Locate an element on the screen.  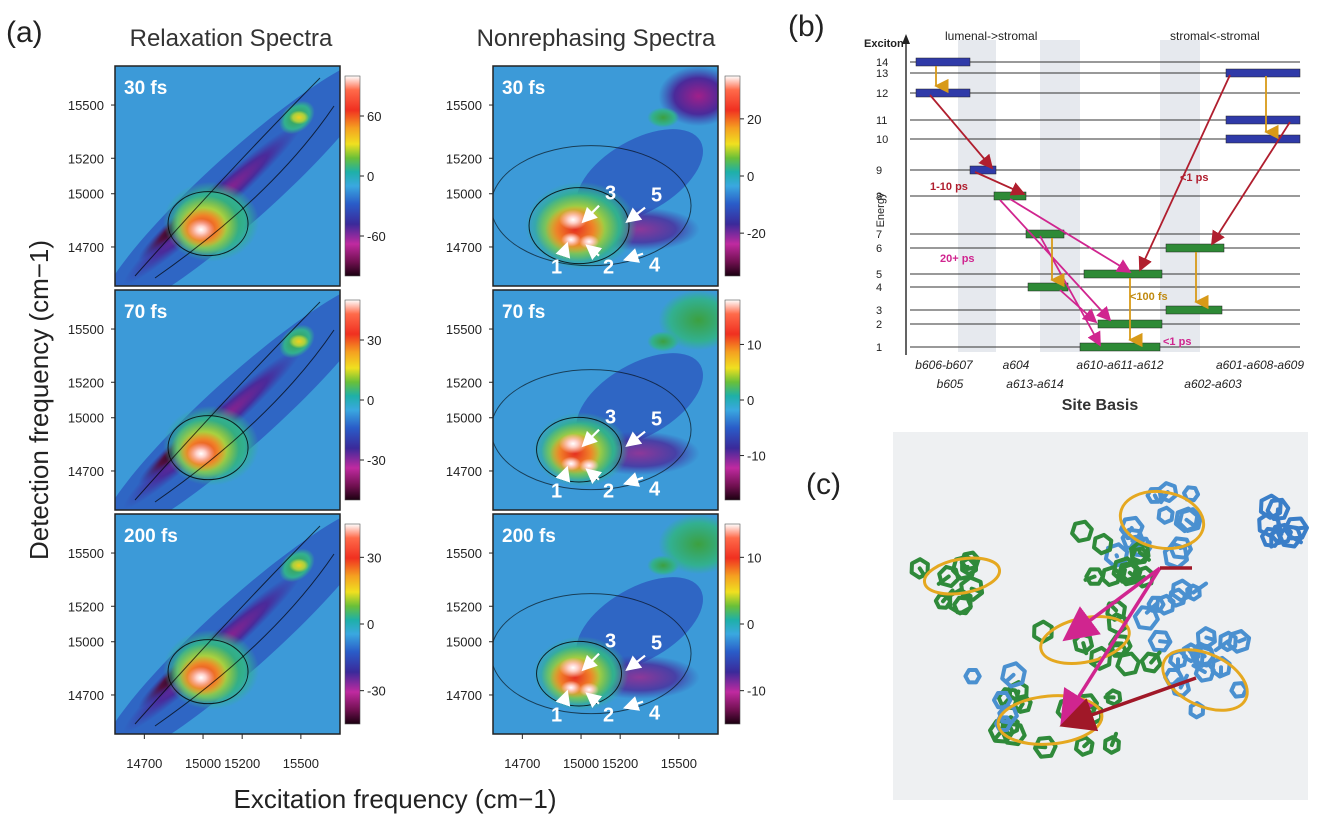
site-label: a613-a614 is located at coordinates (1035, 384).